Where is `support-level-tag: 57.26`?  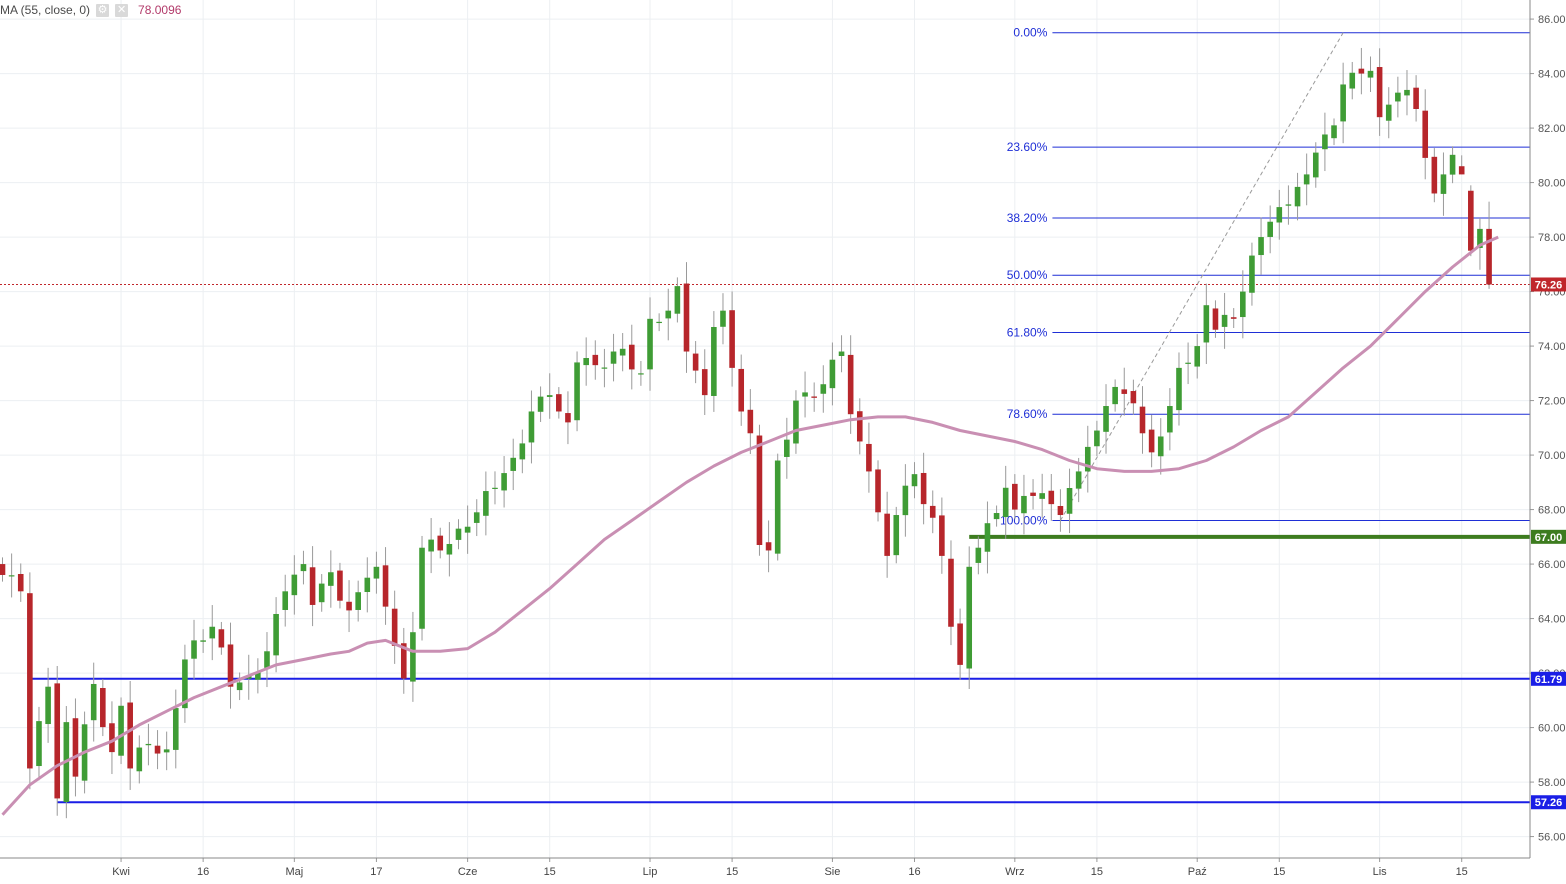
support-level-tag: 57.26 is located at coordinates (1548, 802).